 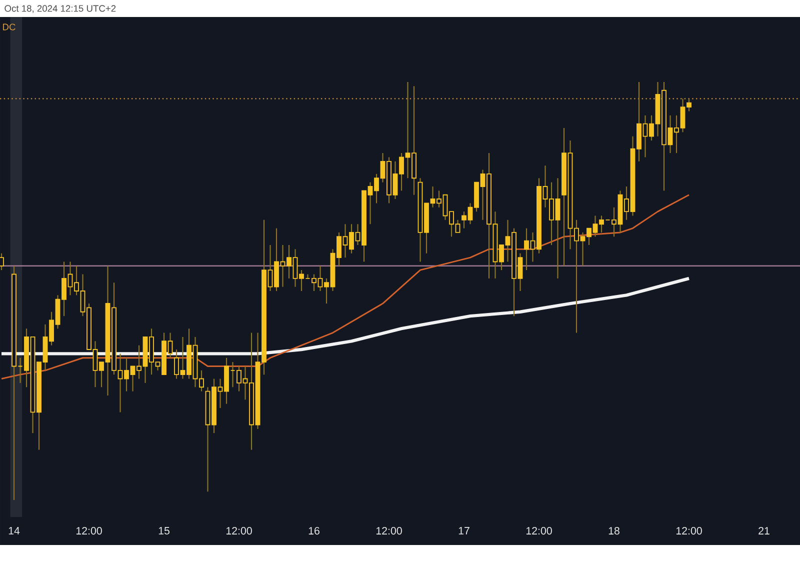 What do you see at coordinates (314, 531) in the screenshot?
I see `x-tick-label: 16` at bounding box center [314, 531].